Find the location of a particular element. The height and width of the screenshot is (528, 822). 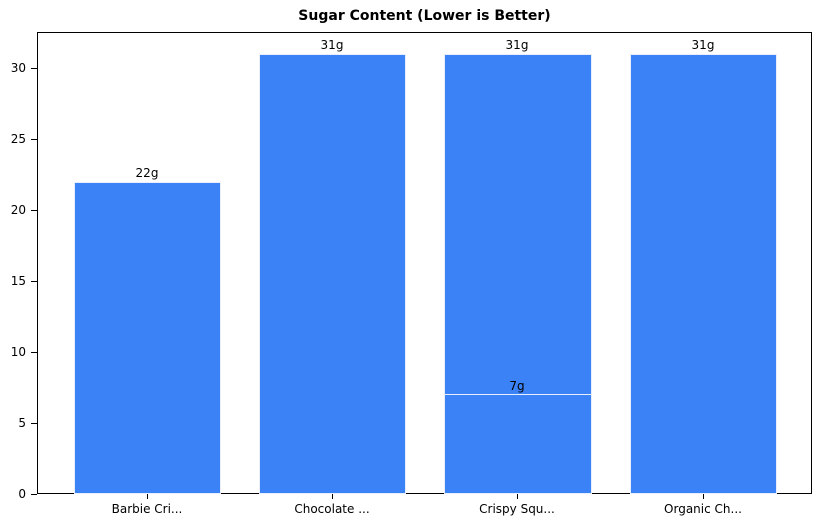

y-tick-label: 20 is located at coordinates (18, 210).